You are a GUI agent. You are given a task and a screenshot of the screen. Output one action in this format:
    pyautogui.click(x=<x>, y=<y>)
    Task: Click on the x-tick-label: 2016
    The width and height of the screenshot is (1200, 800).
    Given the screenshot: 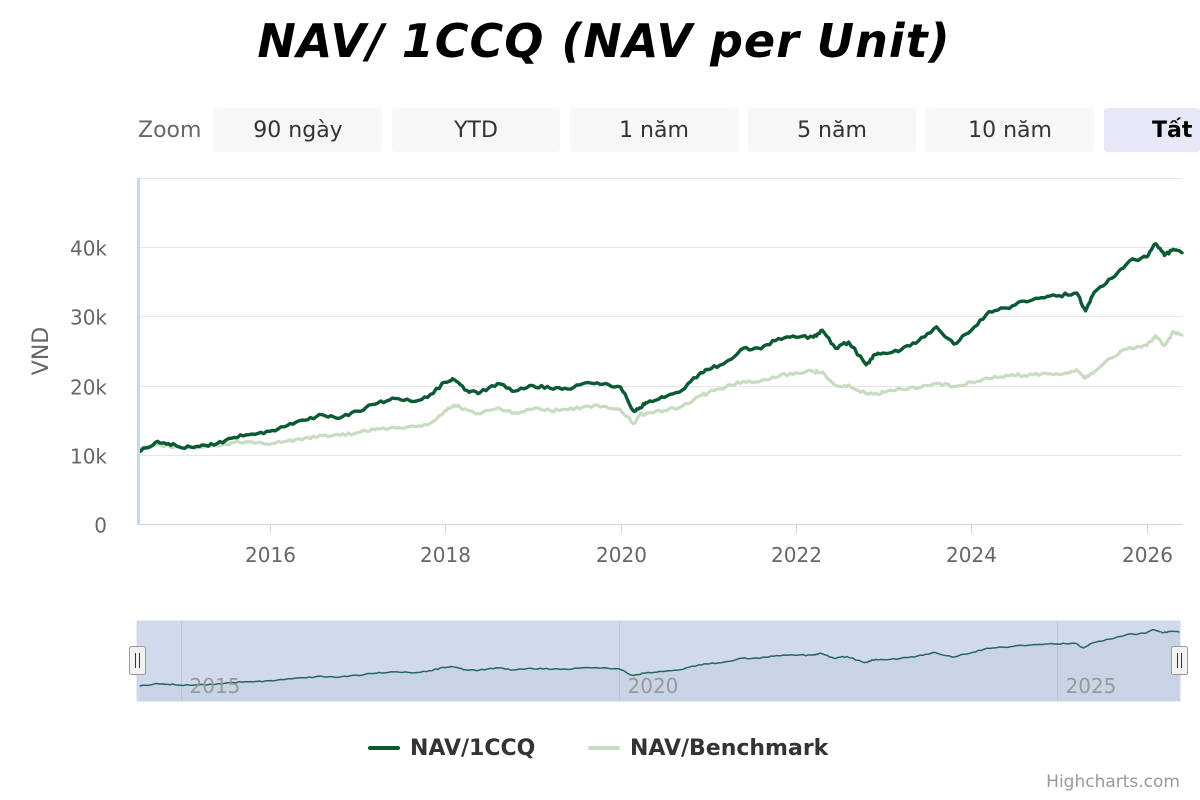 What is the action you would take?
    pyautogui.click(x=270, y=555)
    